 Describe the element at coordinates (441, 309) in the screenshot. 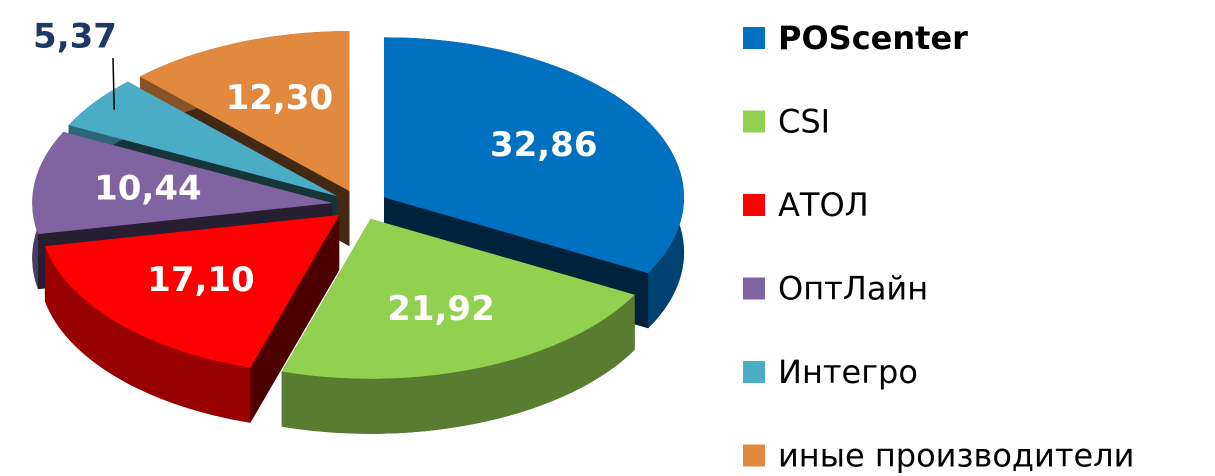

I see `value-label: 21,92` at that location.